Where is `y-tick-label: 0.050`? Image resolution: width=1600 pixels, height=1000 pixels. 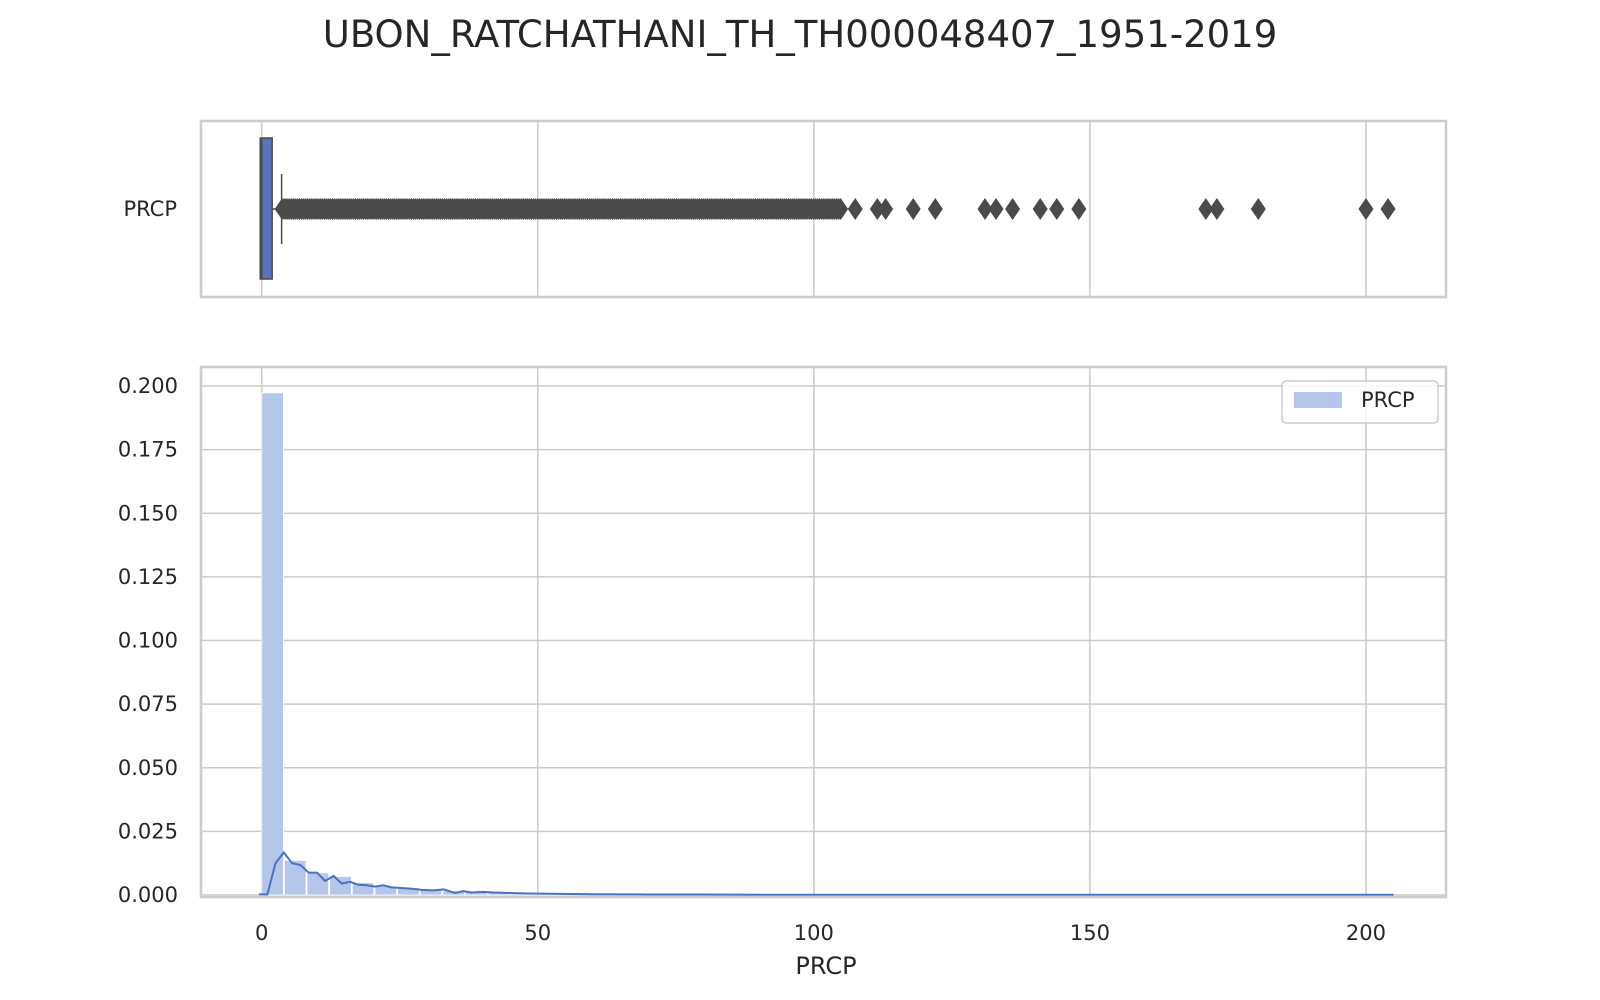
y-tick-label: 0.050 is located at coordinates (148, 768).